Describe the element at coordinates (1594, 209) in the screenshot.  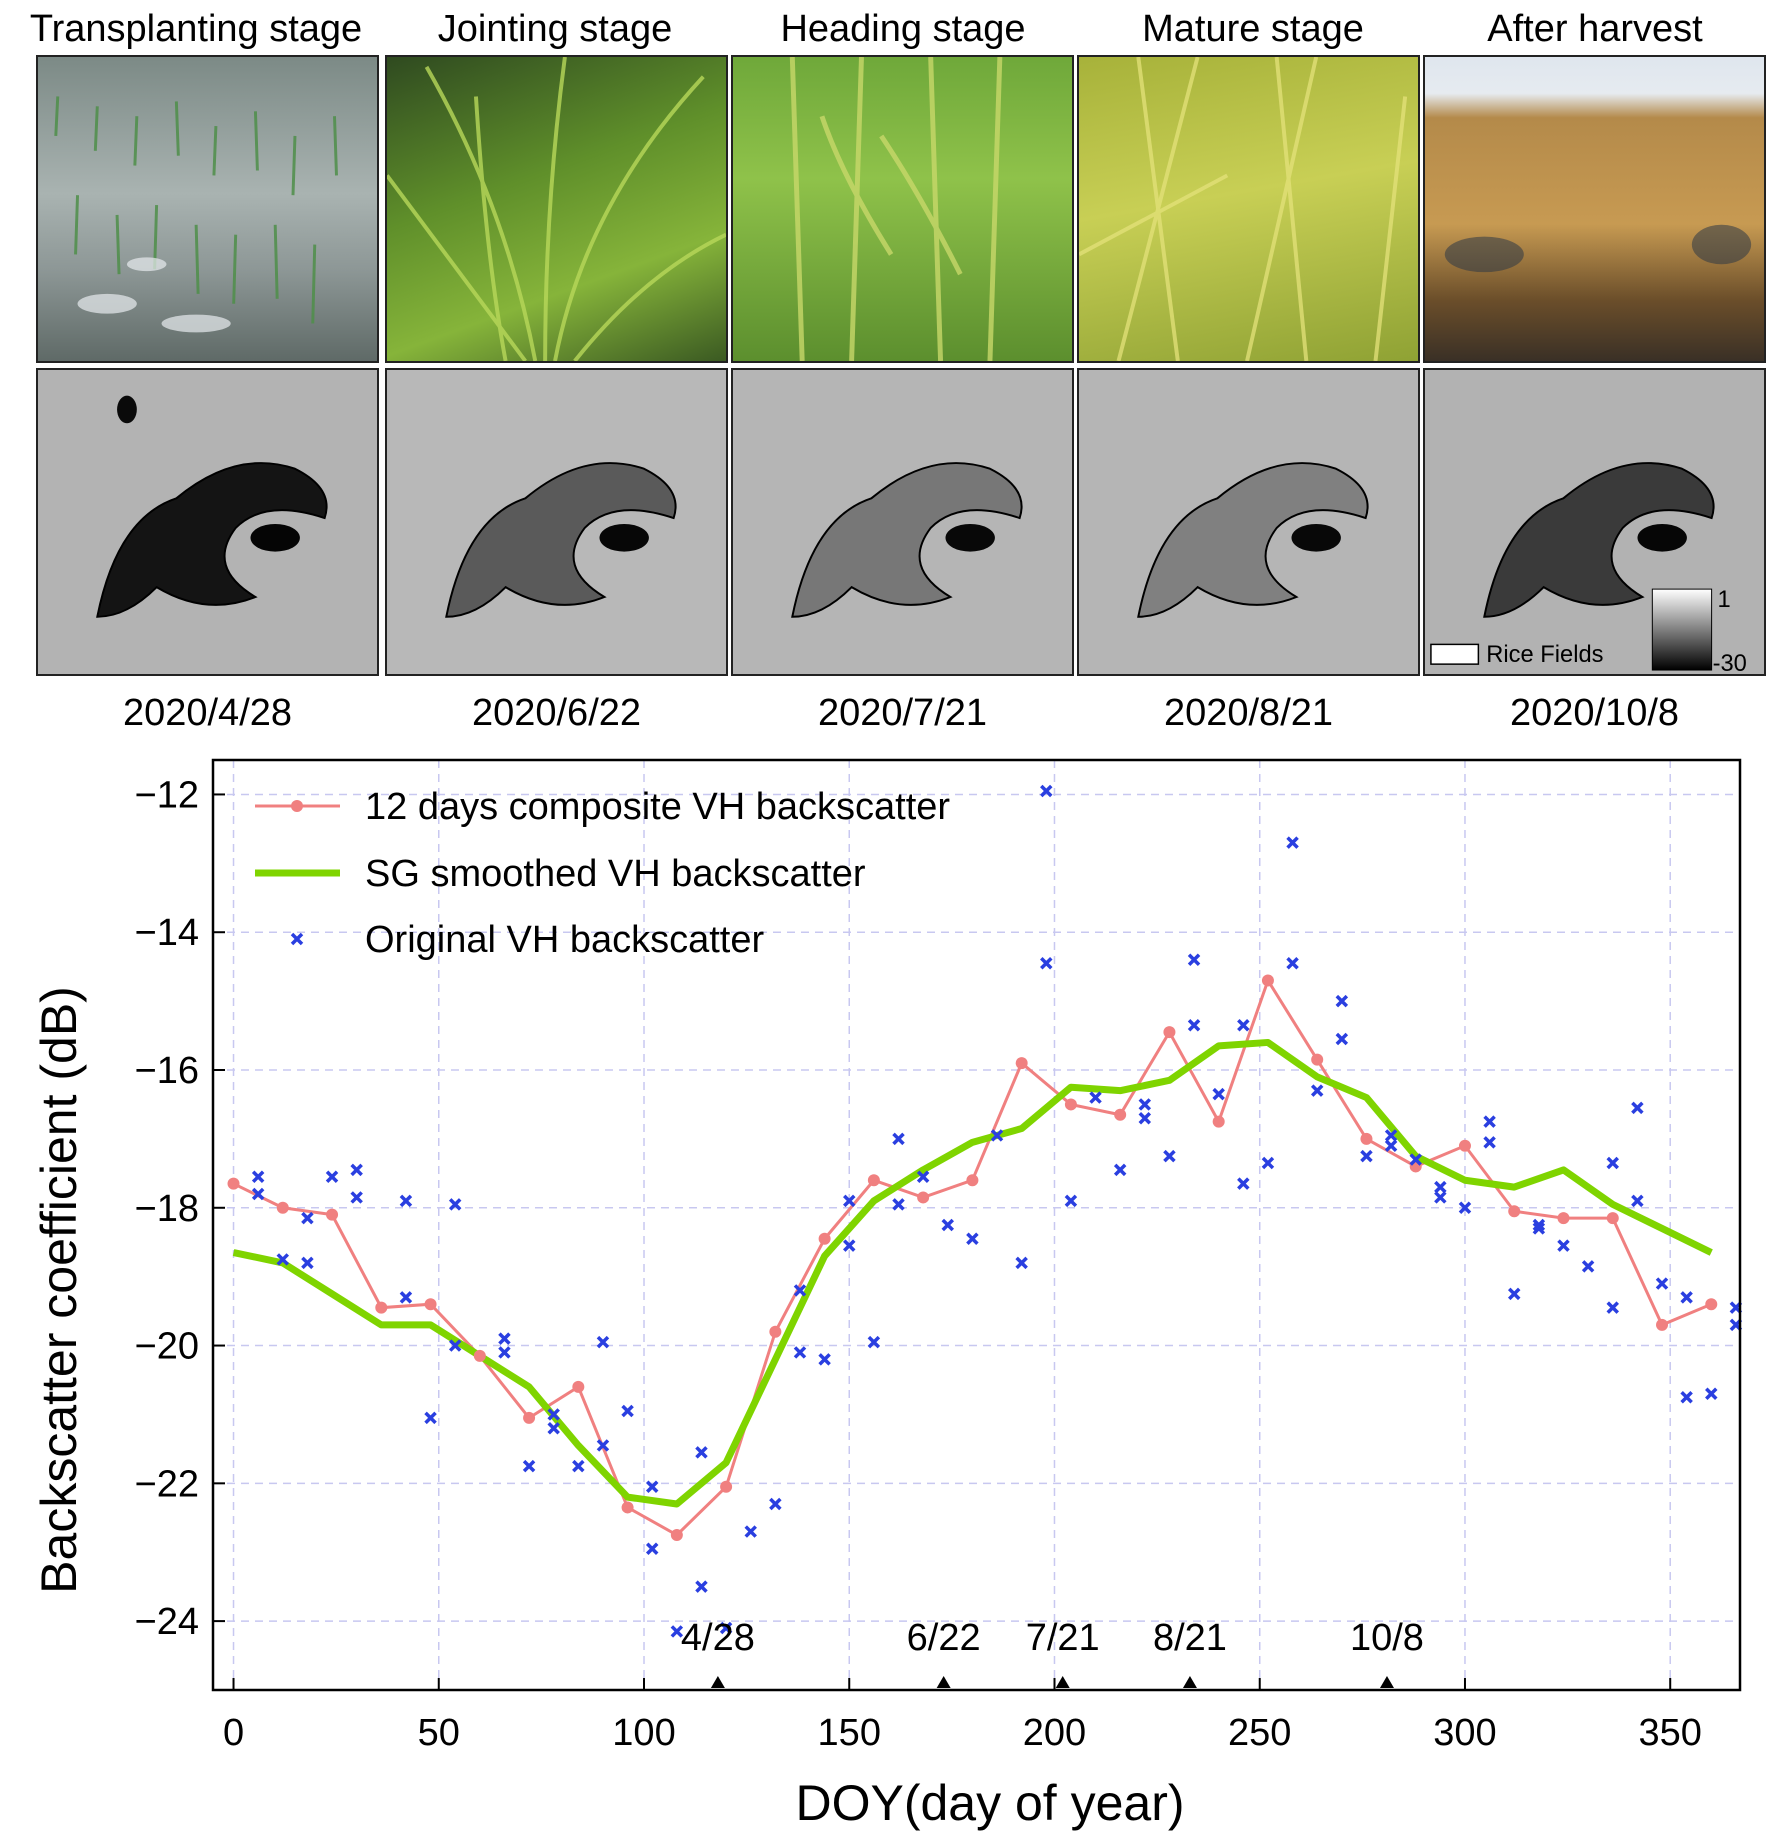
I see `photo-after-harvest` at that location.